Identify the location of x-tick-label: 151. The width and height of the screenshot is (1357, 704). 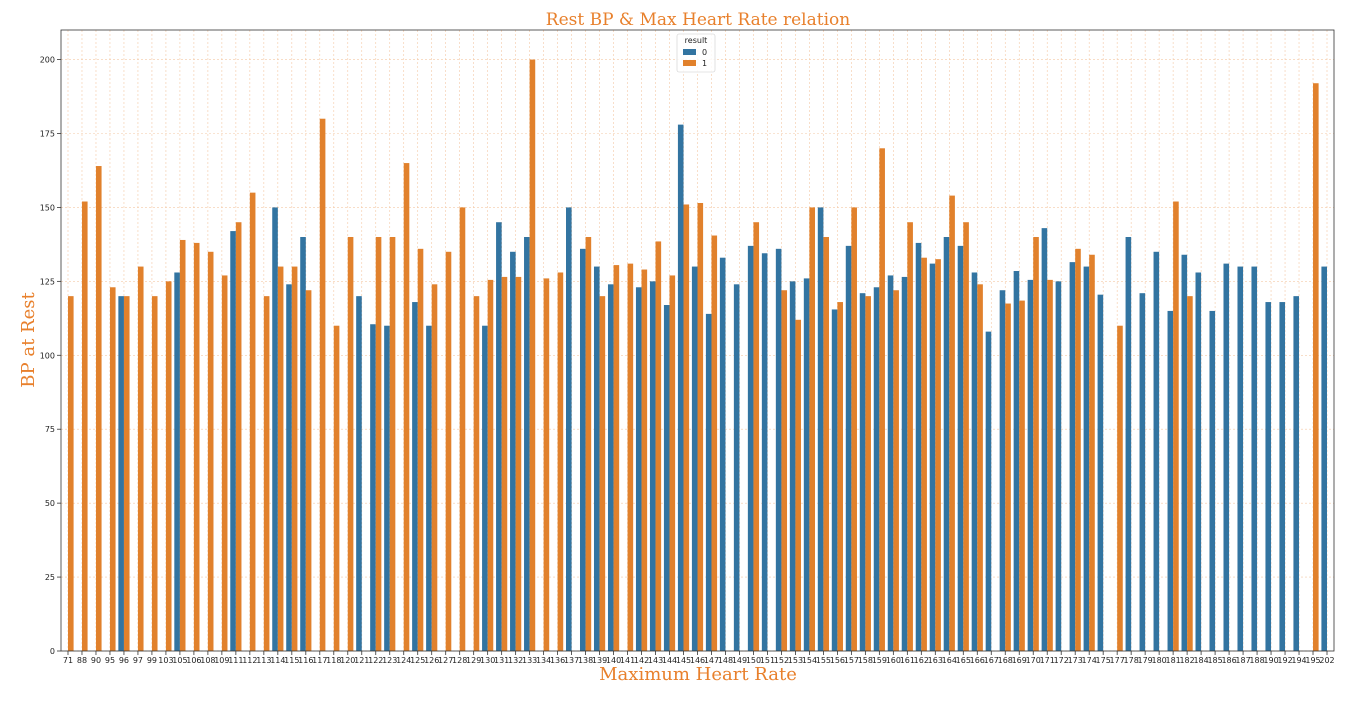
(767, 660).